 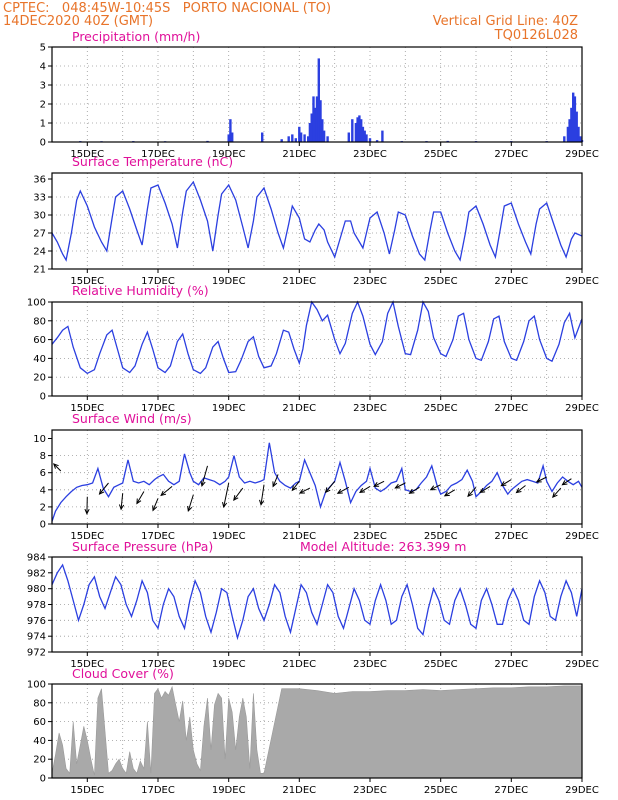 I want to click on pressure-date-label: 27DEC, so click(x=511, y=664).